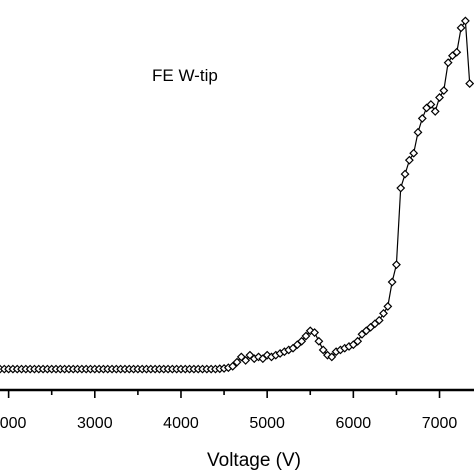 The height and width of the screenshot is (474, 474). I want to click on x-tick-label: 4000, so click(181, 423).